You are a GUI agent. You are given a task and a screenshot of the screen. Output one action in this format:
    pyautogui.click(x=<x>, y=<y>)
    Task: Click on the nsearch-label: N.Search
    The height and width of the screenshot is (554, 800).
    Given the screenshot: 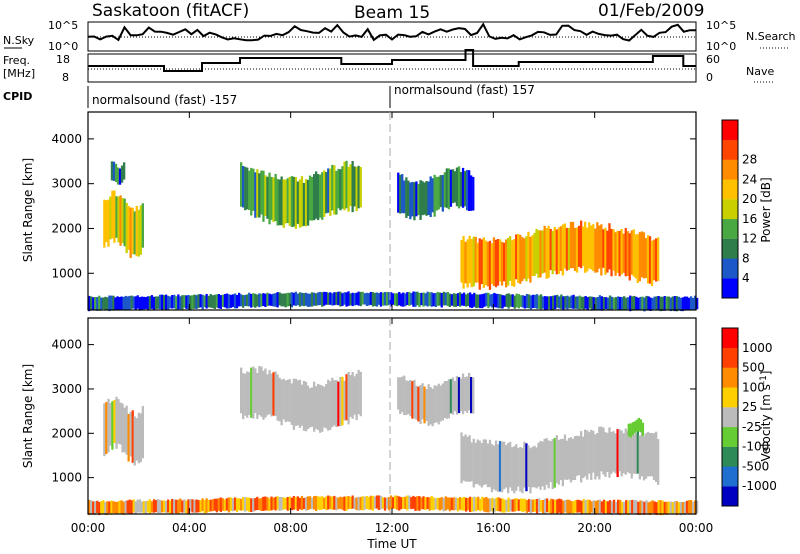 What is the action you would take?
    pyautogui.click(x=771, y=36)
    